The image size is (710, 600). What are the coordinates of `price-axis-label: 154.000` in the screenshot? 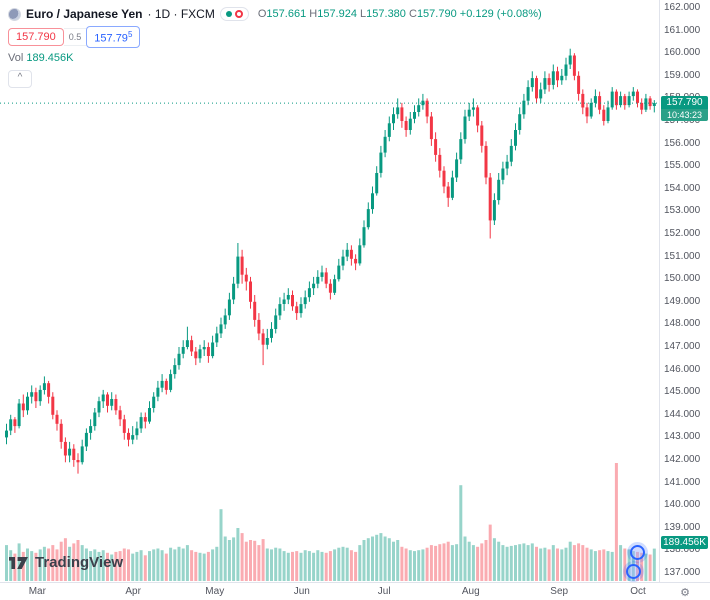 It's located at (682, 188).